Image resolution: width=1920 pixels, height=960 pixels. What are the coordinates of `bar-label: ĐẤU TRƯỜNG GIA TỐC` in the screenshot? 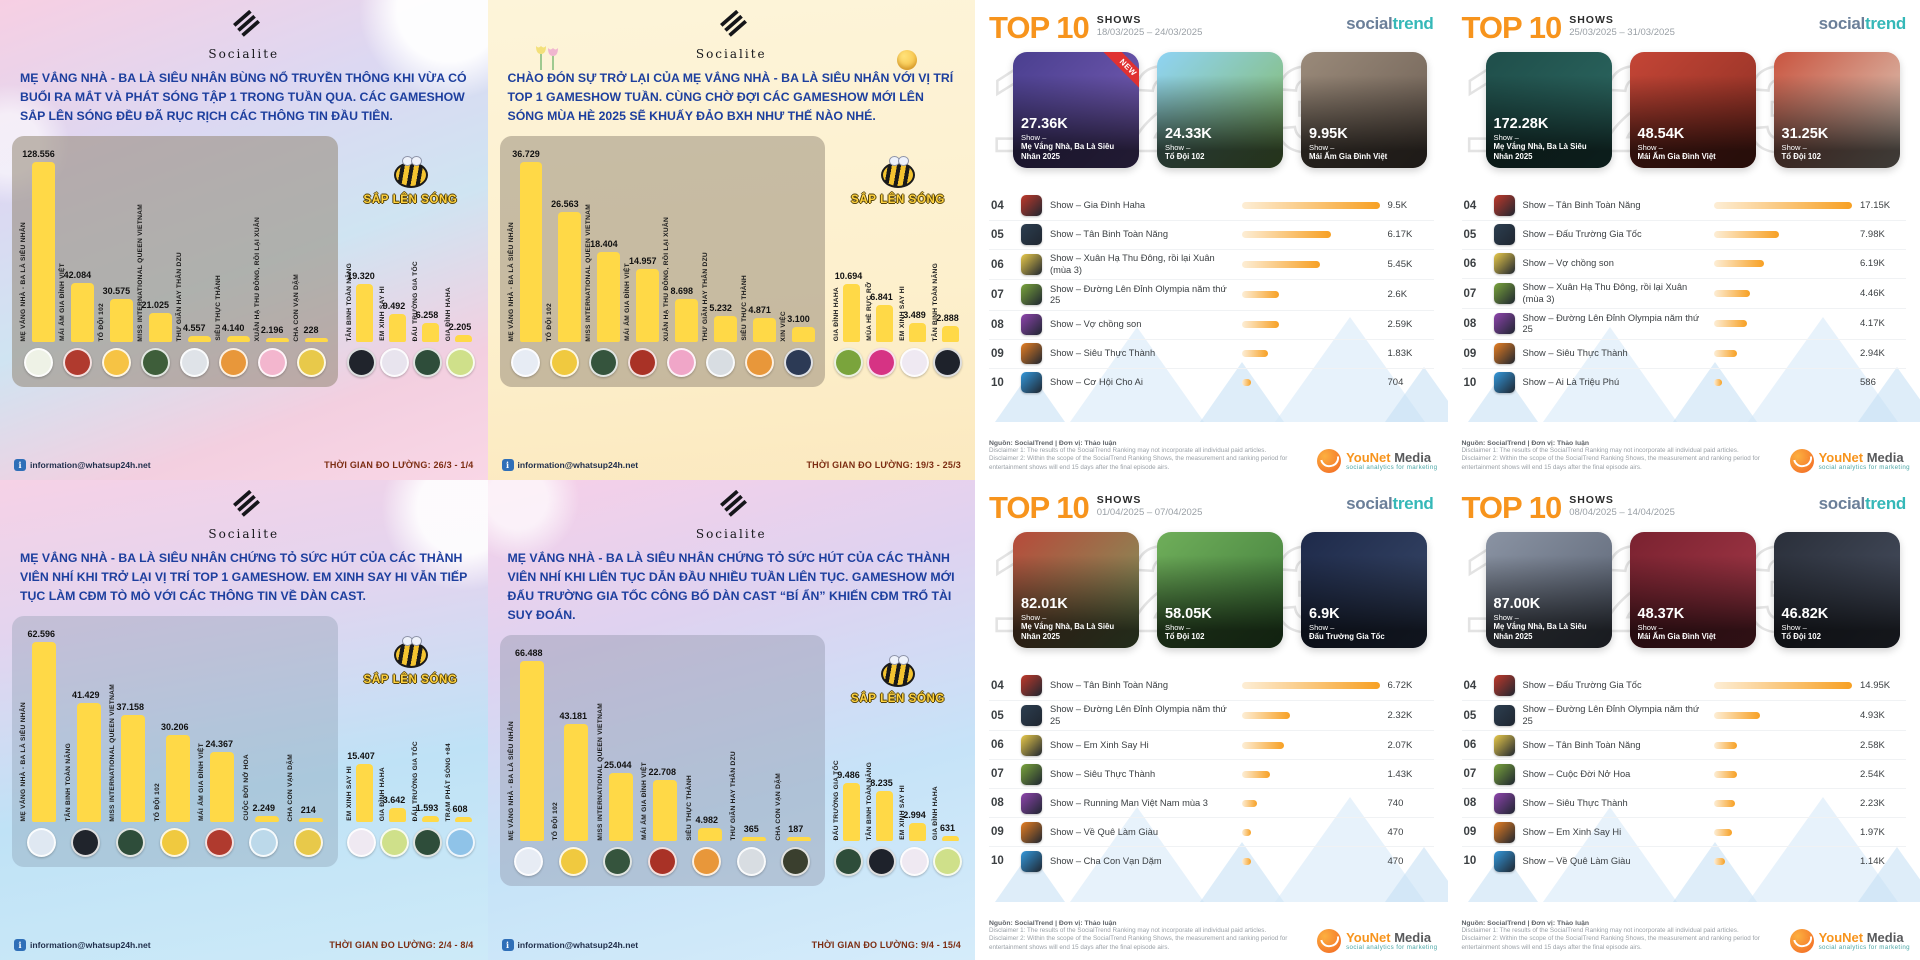 It's located at (415, 301).